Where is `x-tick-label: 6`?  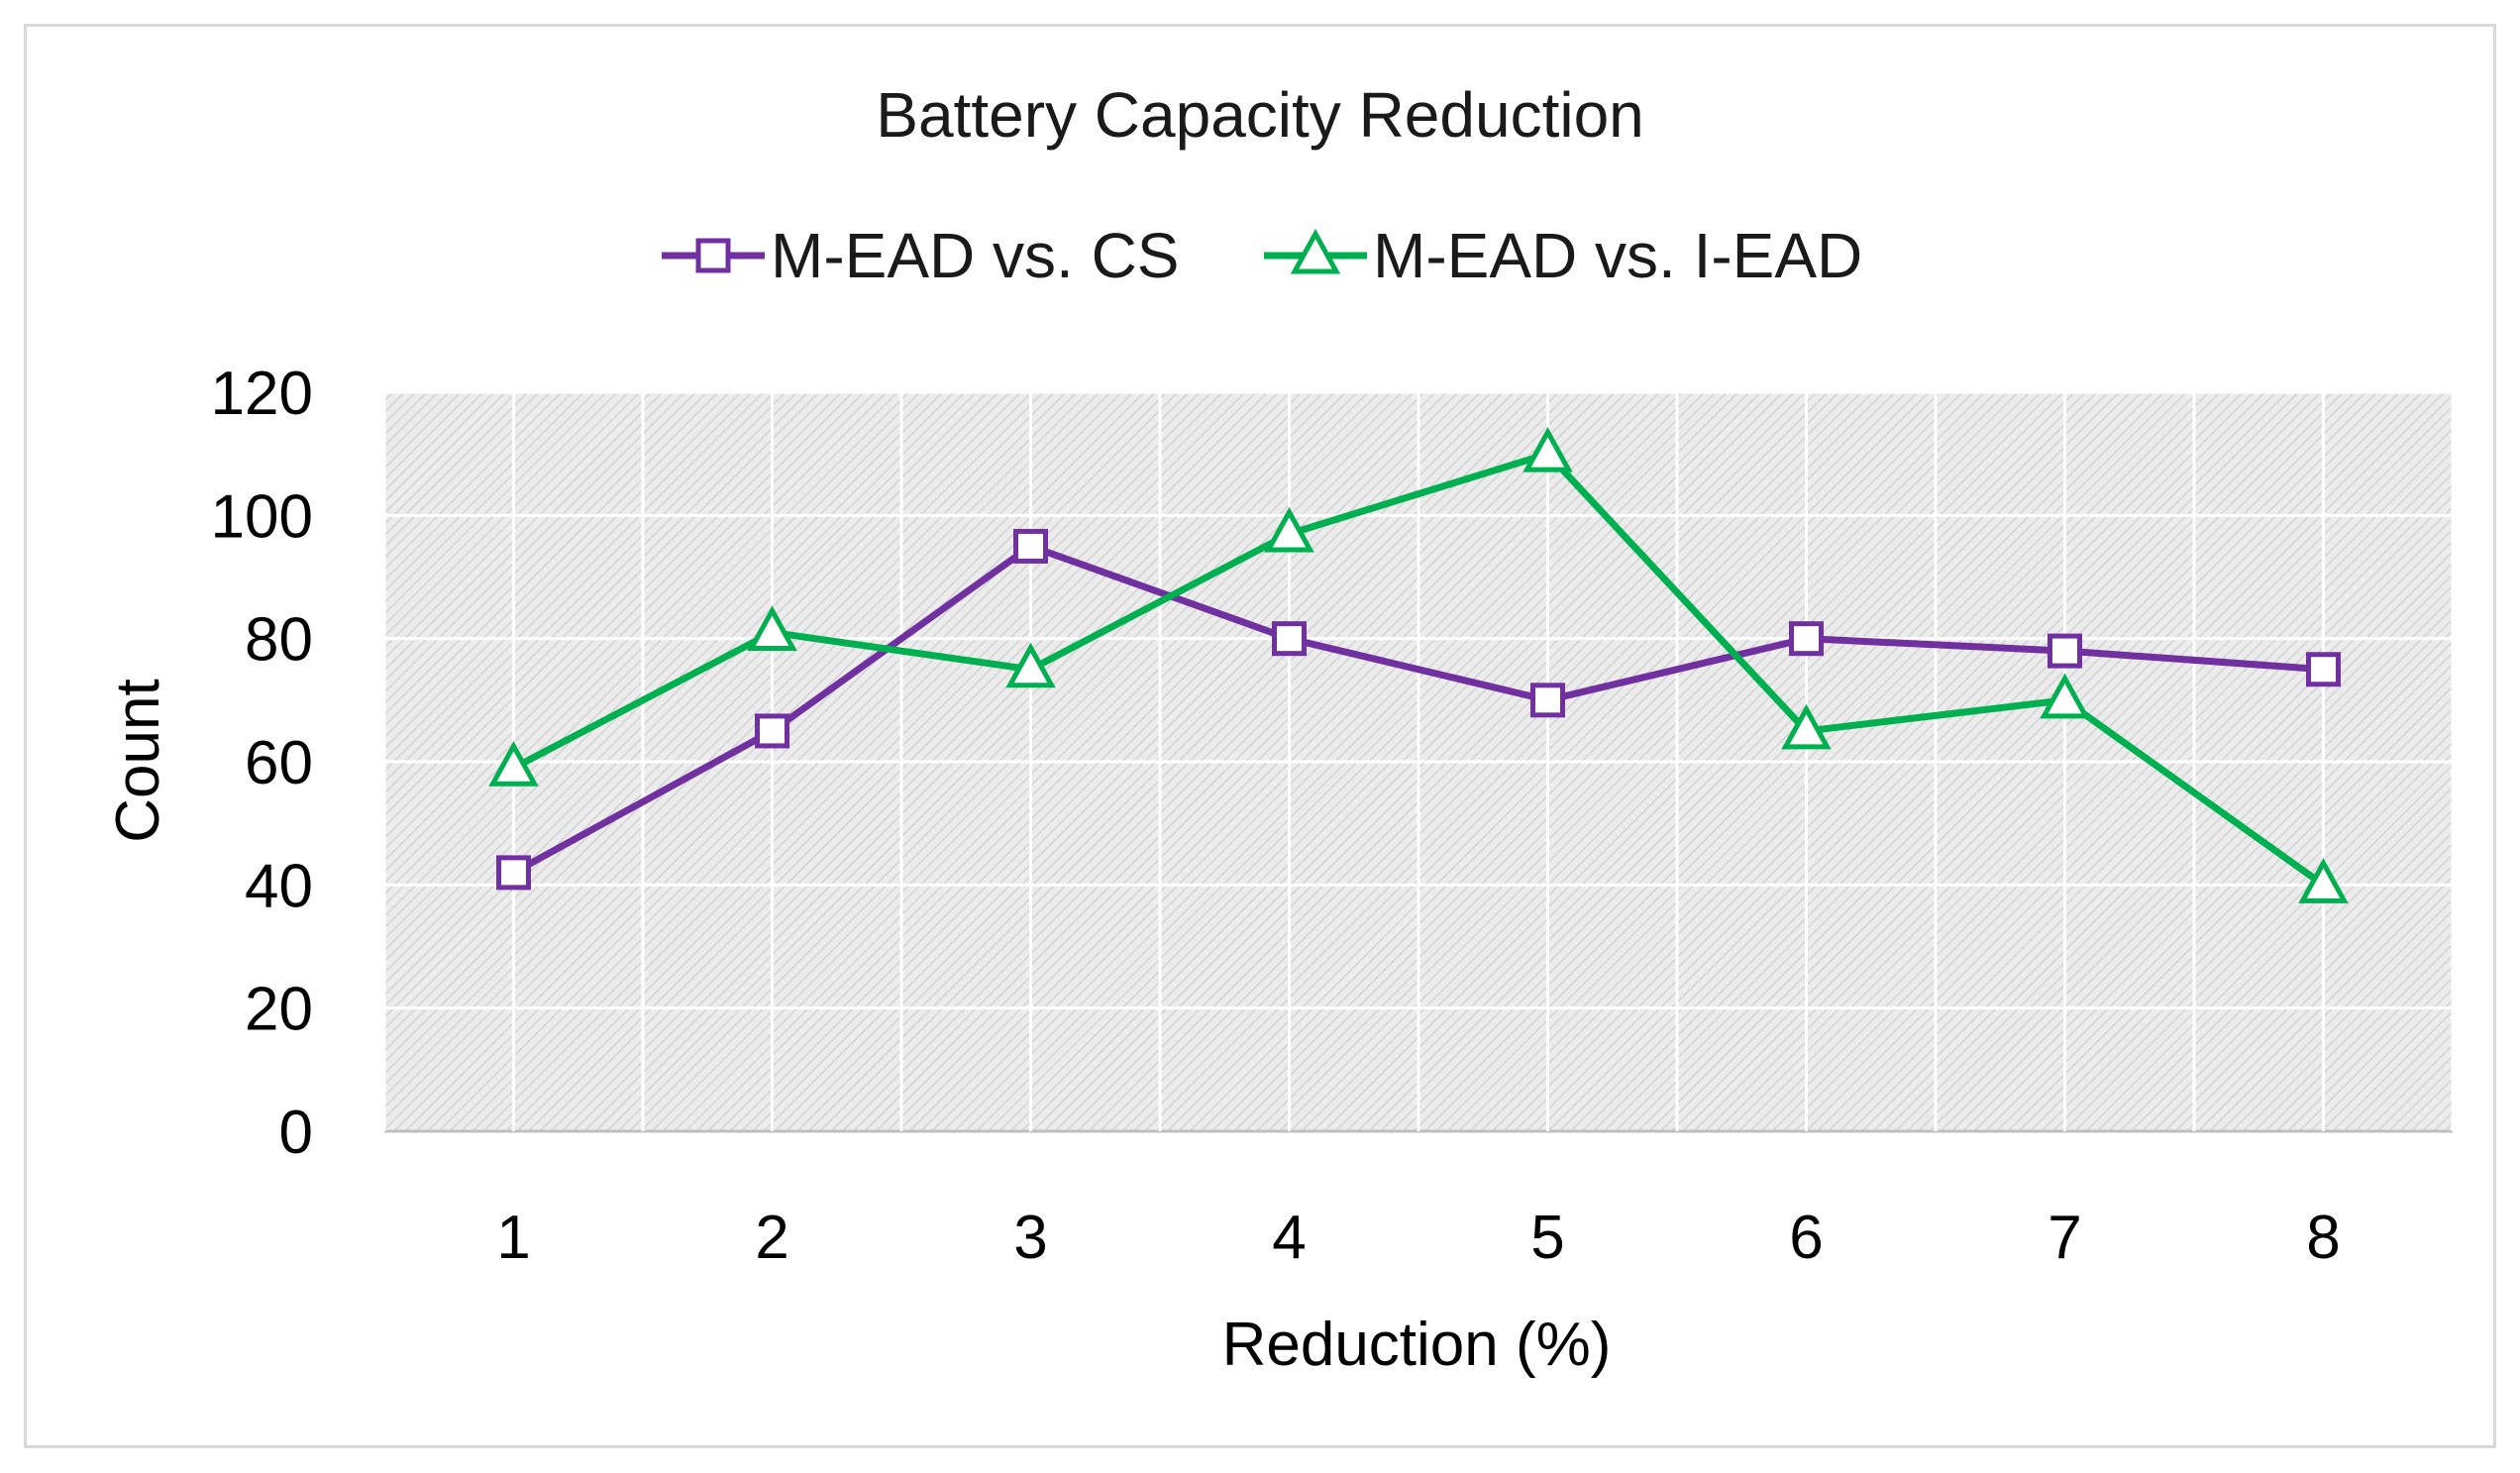
x-tick-label: 6 is located at coordinates (1806, 1238).